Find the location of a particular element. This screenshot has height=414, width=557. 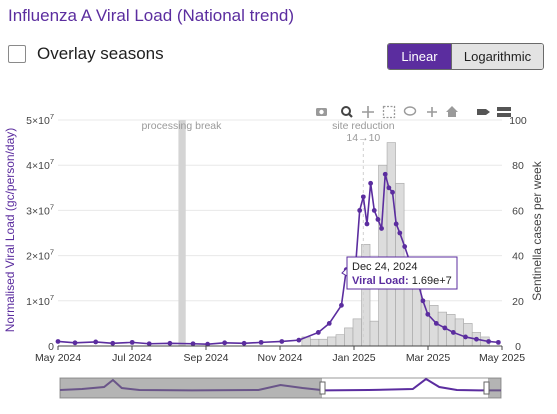

x-tick-label: Sep 2024 is located at coordinates (206, 358).